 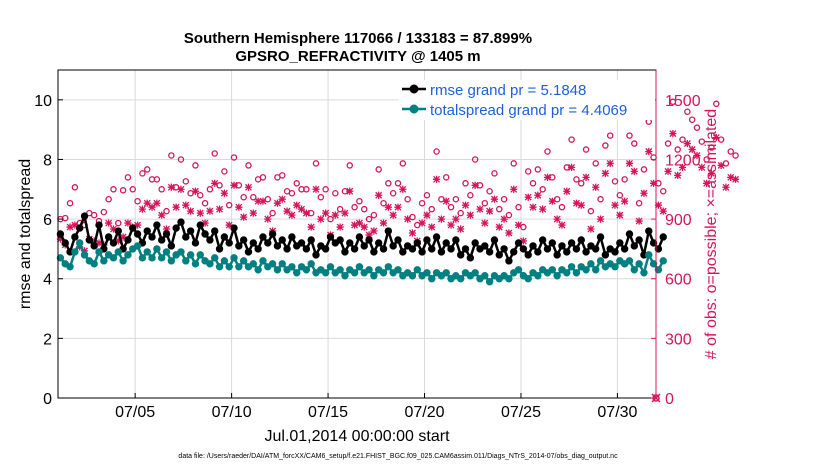 What do you see at coordinates (678, 339) in the screenshot?
I see `y2-tick-label: 300` at bounding box center [678, 339].